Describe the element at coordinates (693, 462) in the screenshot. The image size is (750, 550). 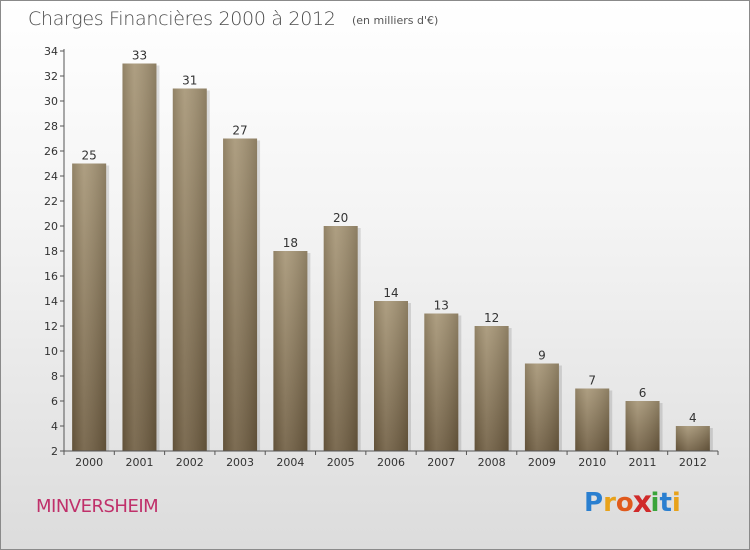
I see `x-tick-label: 2012` at that location.